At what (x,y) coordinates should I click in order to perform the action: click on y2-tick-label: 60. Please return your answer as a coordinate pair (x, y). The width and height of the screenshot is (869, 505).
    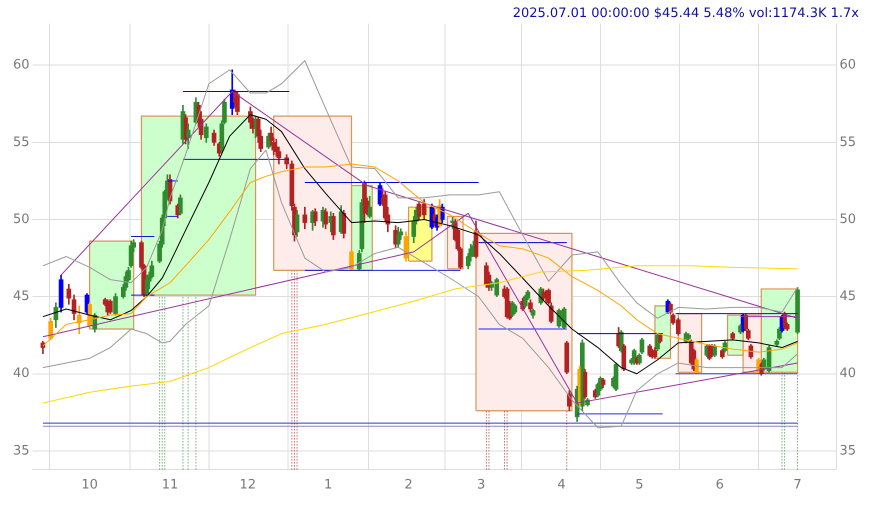
    Looking at the image, I should click on (847, 65).